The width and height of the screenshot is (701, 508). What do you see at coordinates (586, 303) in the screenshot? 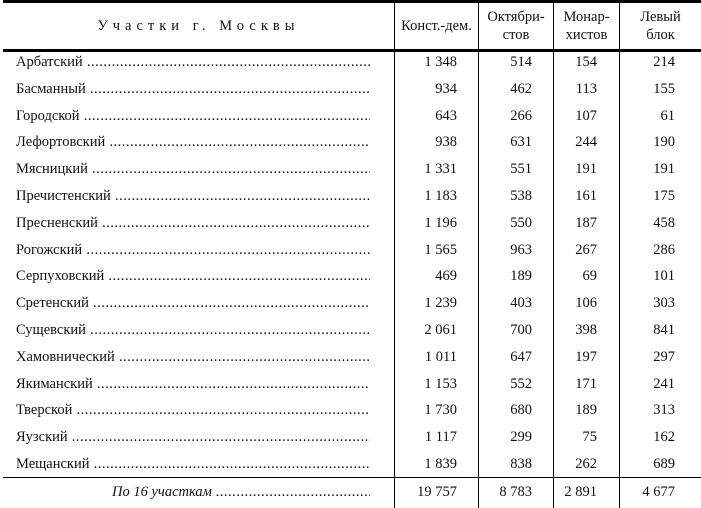
I see `cell-value: 106` at bounding box center [586, 303].